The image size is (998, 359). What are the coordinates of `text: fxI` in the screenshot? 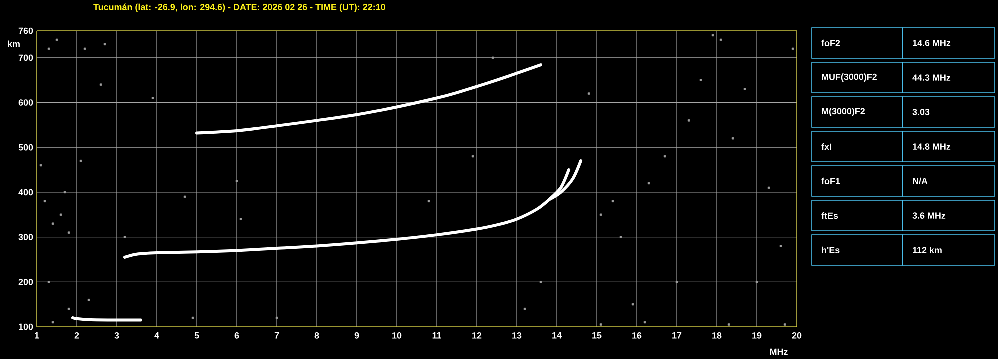 It's located at (827, 147).